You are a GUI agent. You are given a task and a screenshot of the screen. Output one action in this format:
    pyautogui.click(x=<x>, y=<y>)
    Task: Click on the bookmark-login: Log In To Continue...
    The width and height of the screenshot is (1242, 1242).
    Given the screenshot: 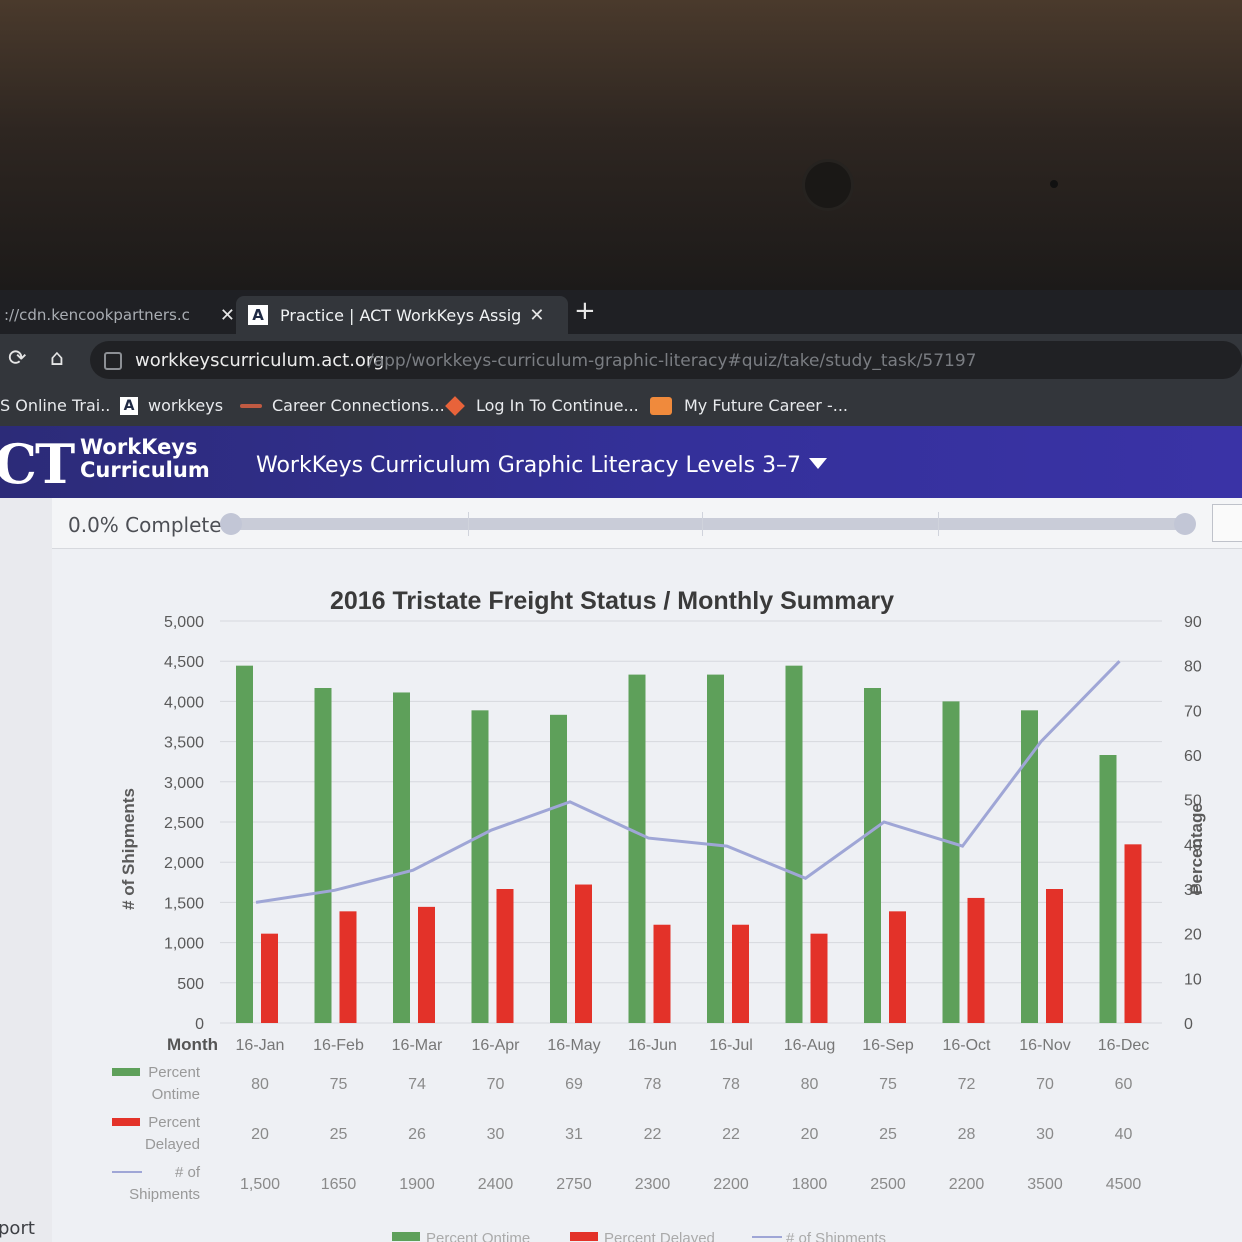 What is the action you would take?
    pyautogui.click(x=542, y=405)
    